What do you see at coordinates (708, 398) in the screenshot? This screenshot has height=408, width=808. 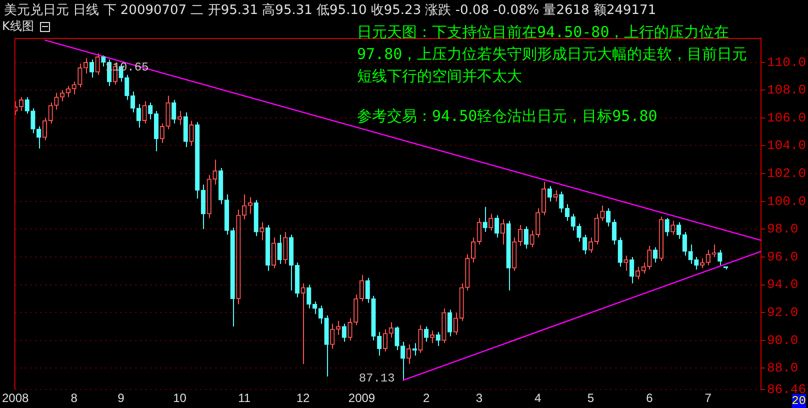 I see `x-tick-label: 7` at bounding box center [708, 398].